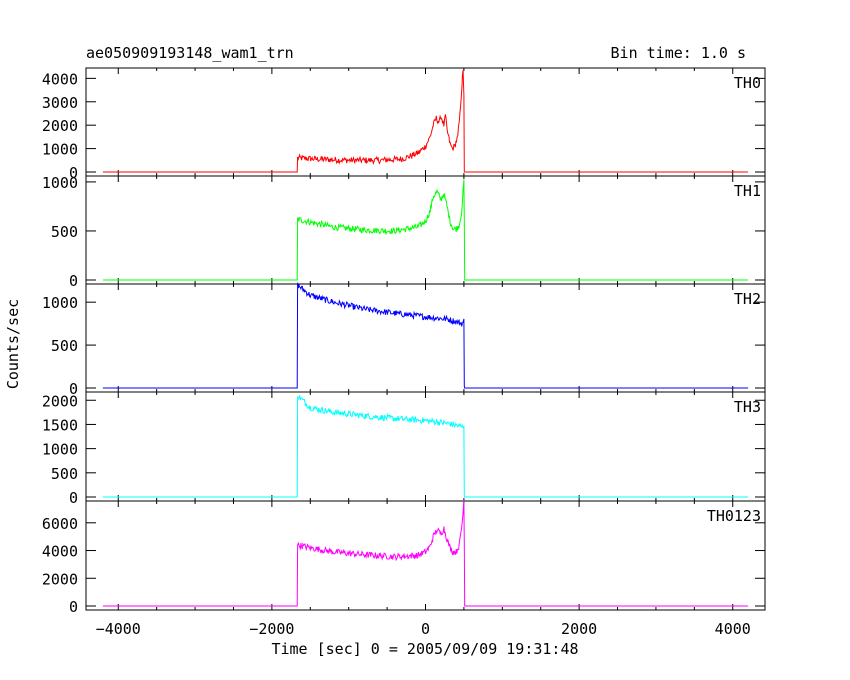 Image resolution: width=850 pixels, height=680 pixels. What do you see at coordinates (747, 299) in the screenshot?
I see `panel-label: TH2` at bounding box center [747, 299].